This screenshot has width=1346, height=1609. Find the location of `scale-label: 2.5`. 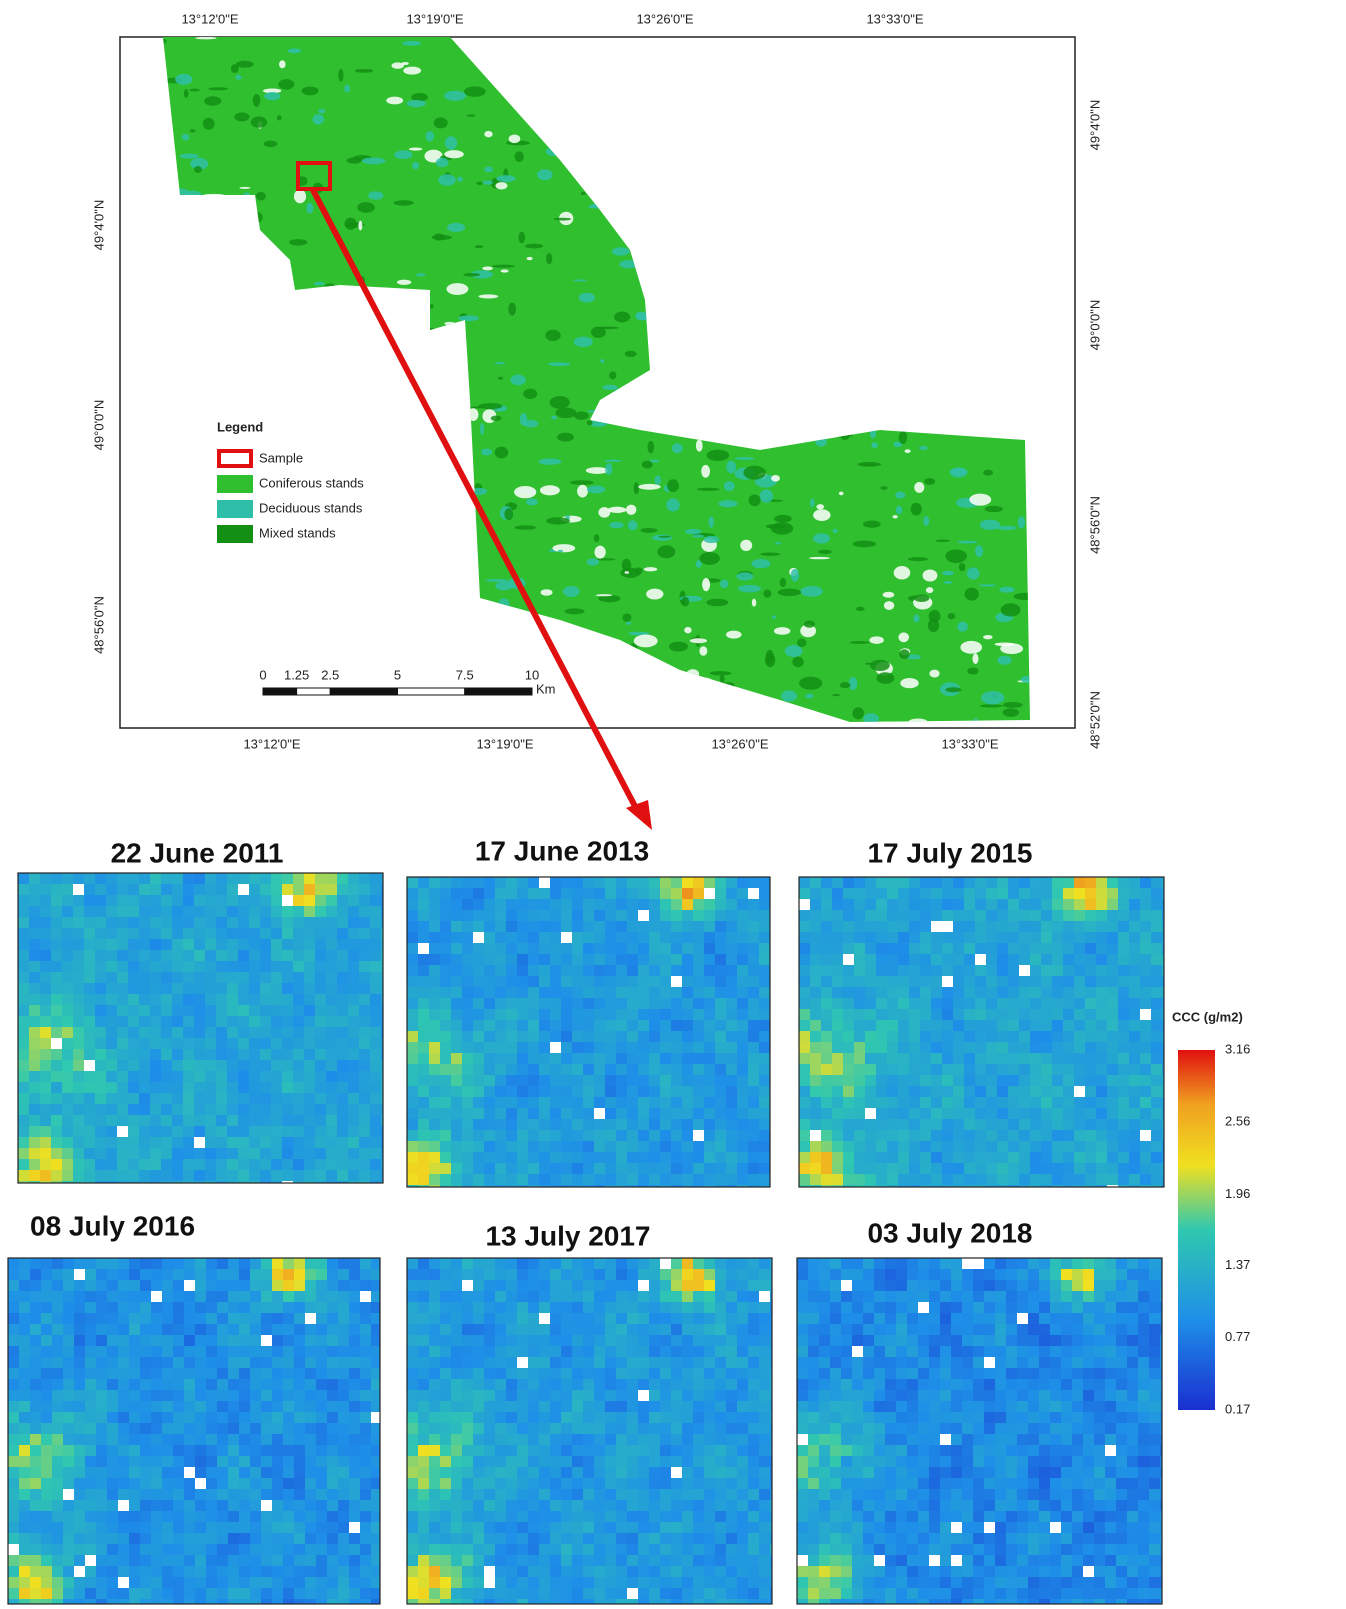

scale-label: 2.5 is located at coordinates (330, 674).